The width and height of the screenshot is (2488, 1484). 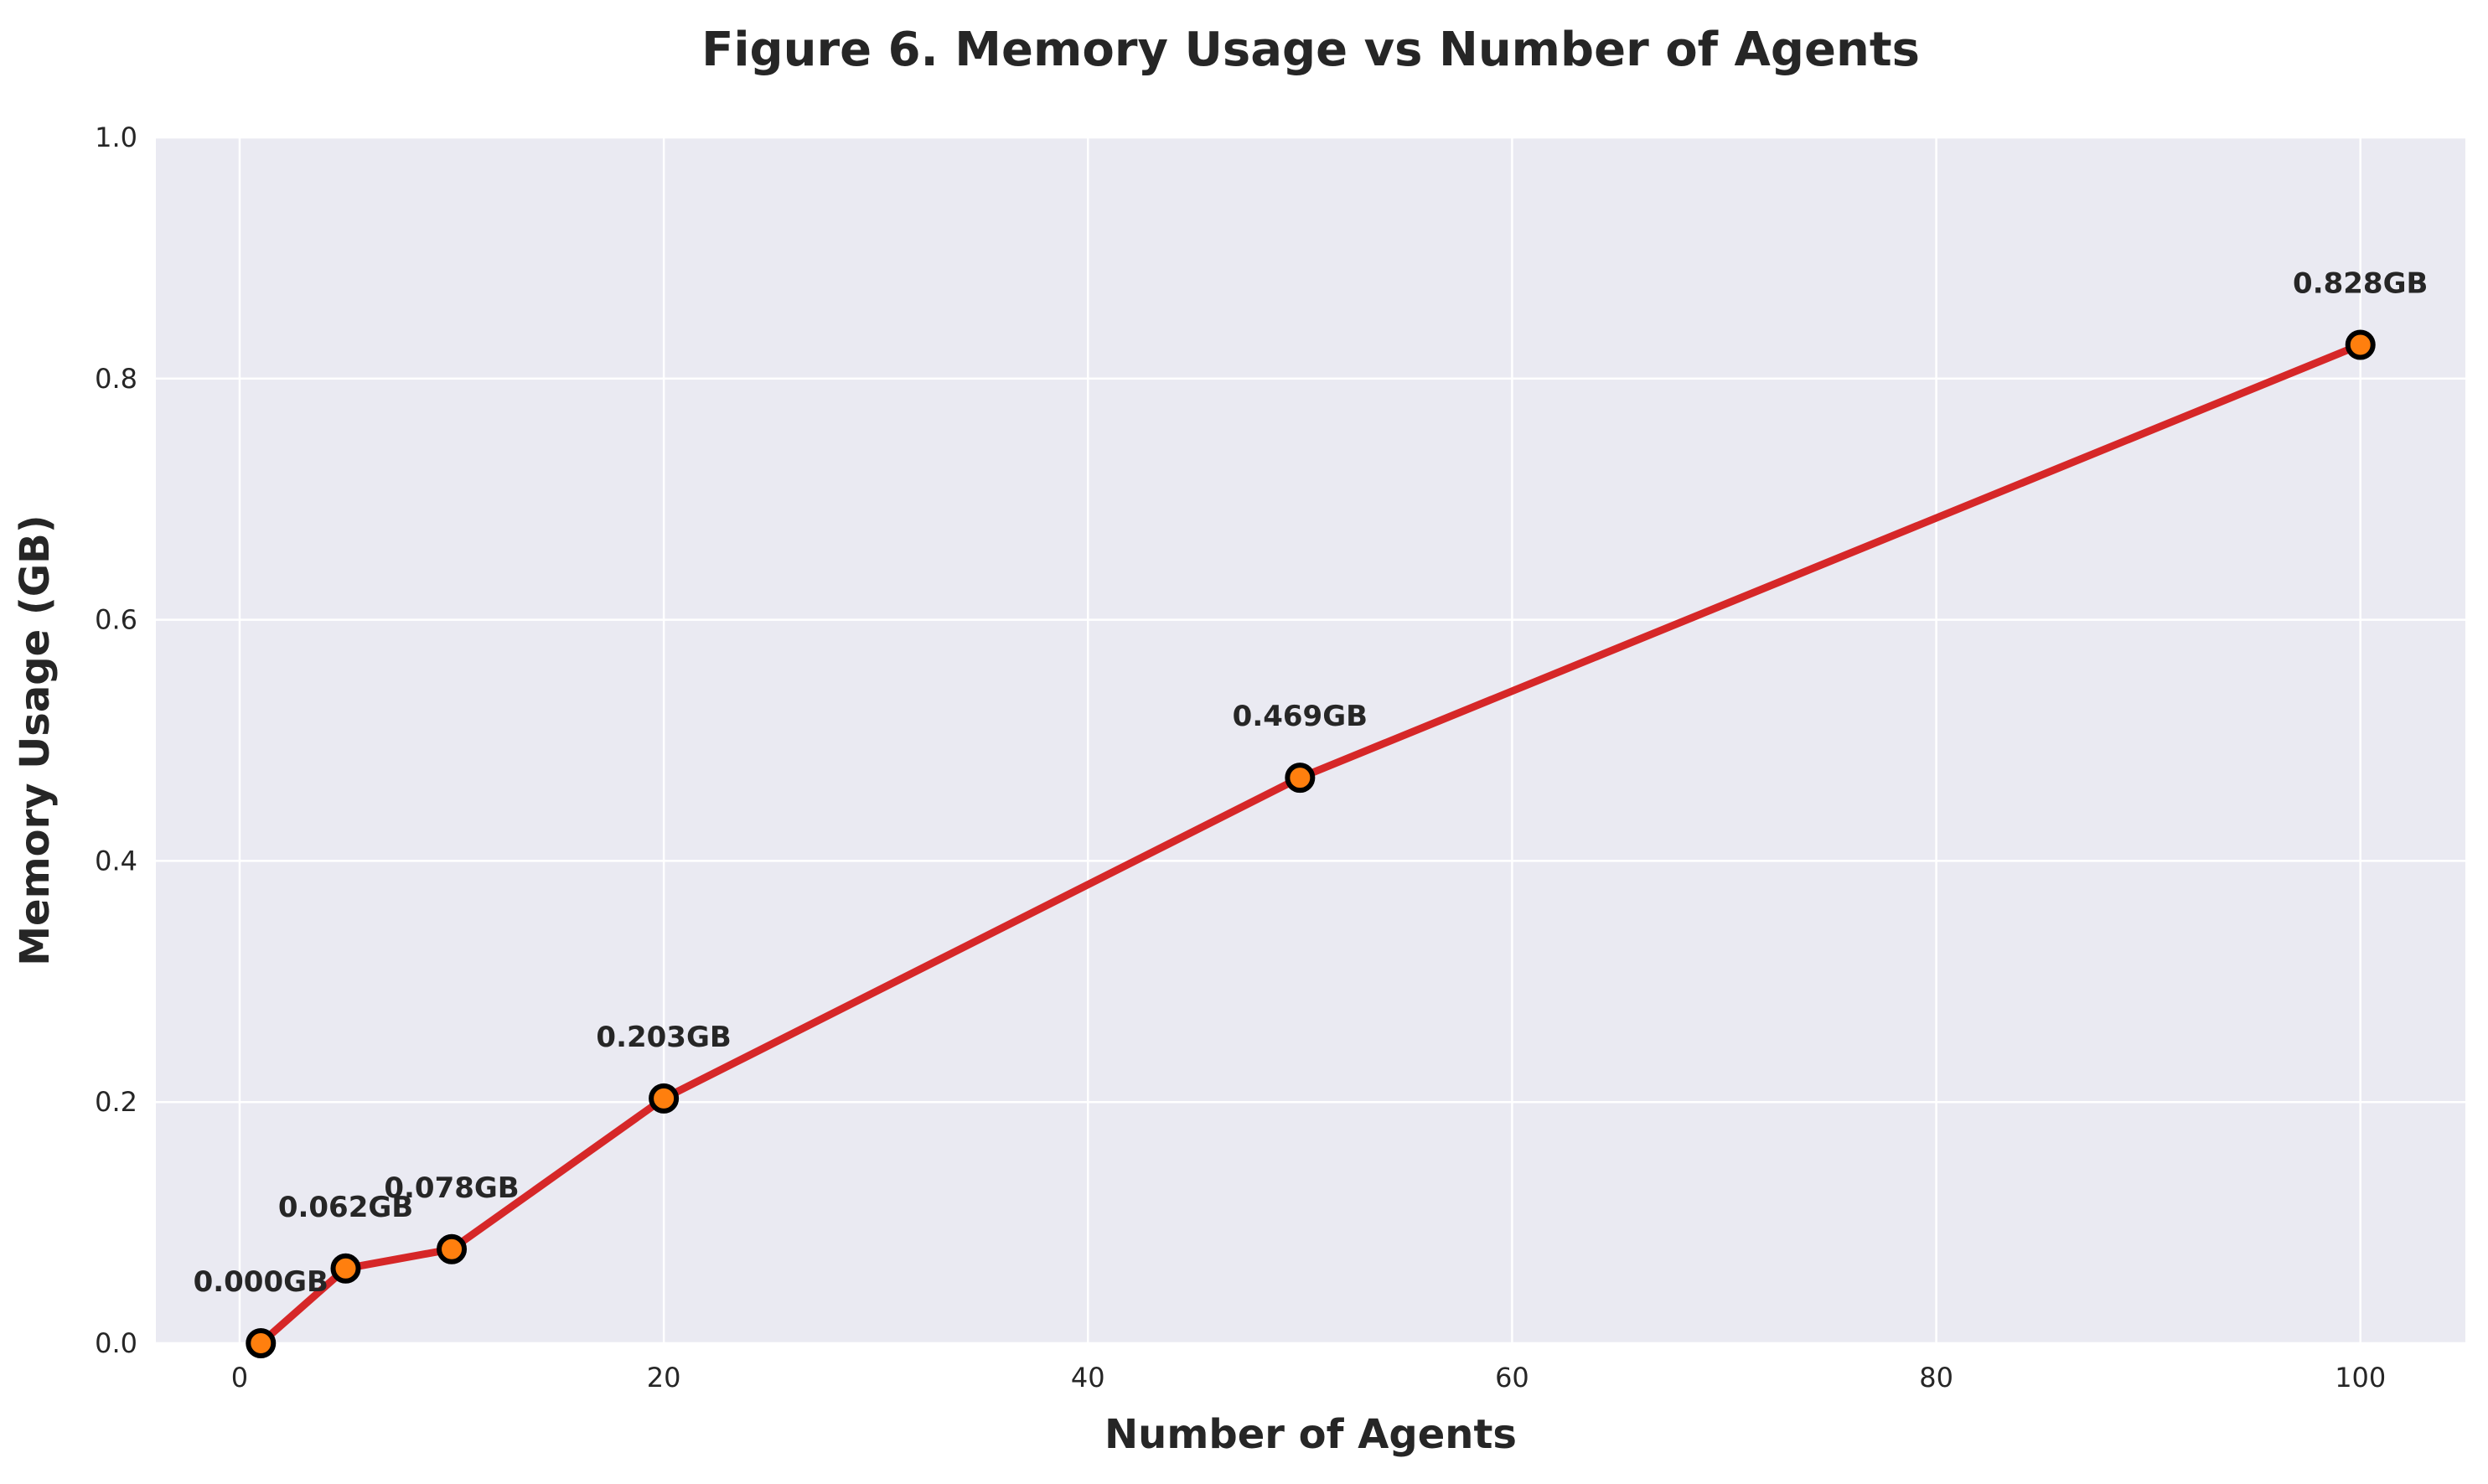 What do you see at coordinates (116, 379) in the screenshot?
I see `y-tick-label: 0.8` at bounding box center [116, 379].